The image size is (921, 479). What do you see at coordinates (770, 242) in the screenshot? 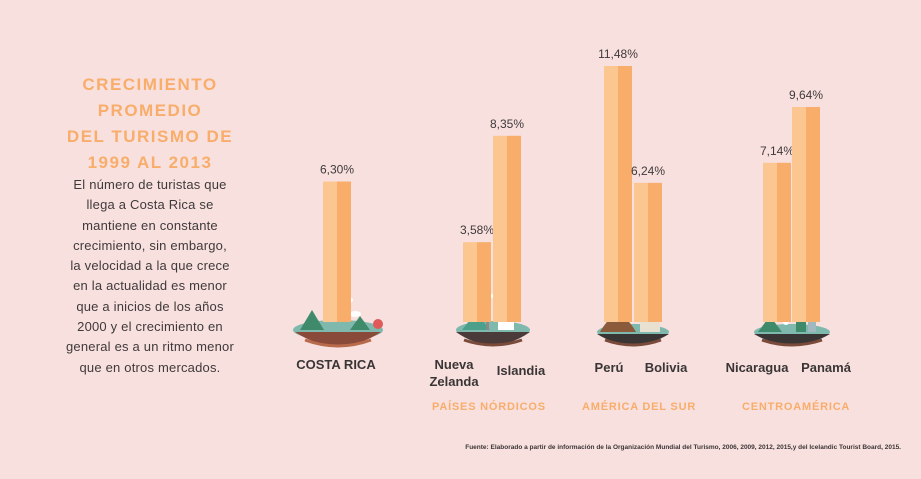
I see `bar-nicaragua-left` at bounding box center [770, 242].